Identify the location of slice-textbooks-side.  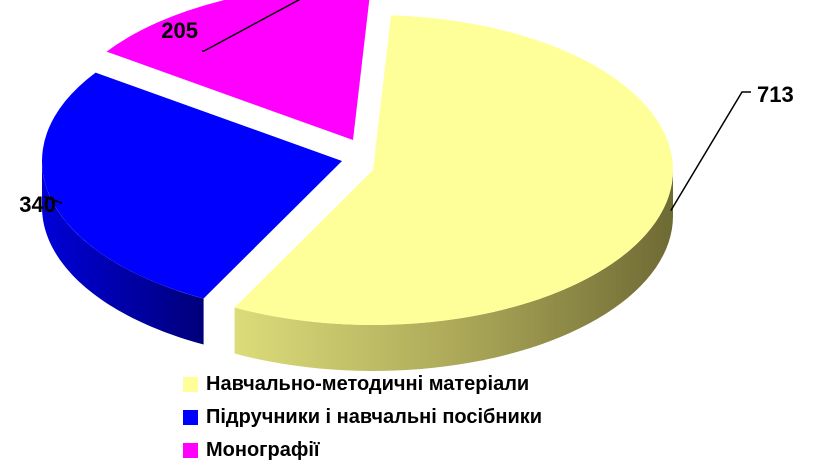
(123, 253).